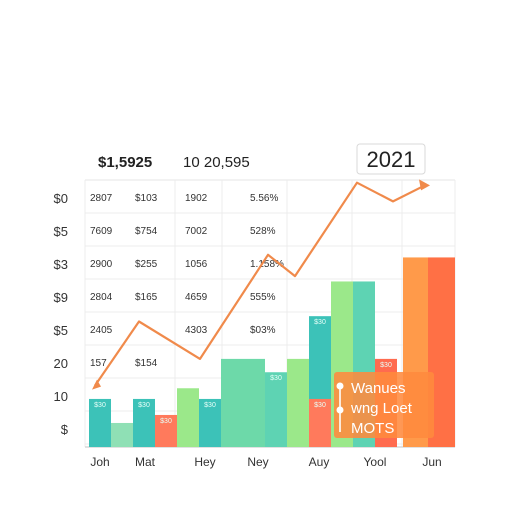 The height and width of the screenshot is (512, 512). Describe the element at coordinates (61, 198) in the screenshot. I see `y-tick-label: $0` at that location.